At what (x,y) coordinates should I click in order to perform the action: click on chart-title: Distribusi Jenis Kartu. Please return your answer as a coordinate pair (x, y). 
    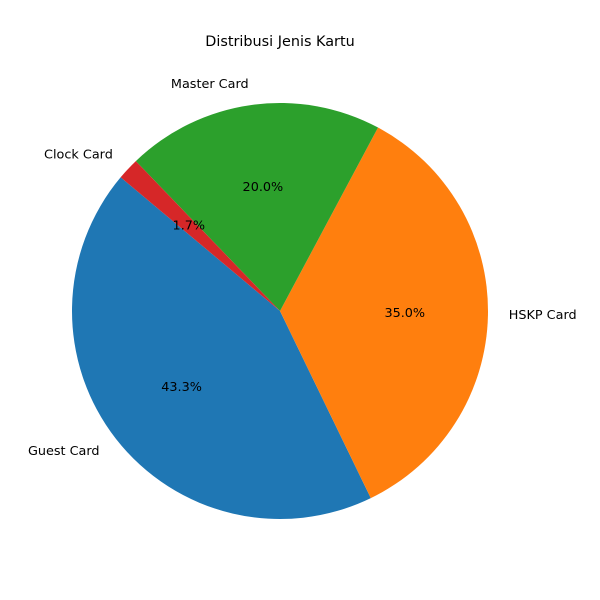
    Looking at the image, I should click on (279, 42).